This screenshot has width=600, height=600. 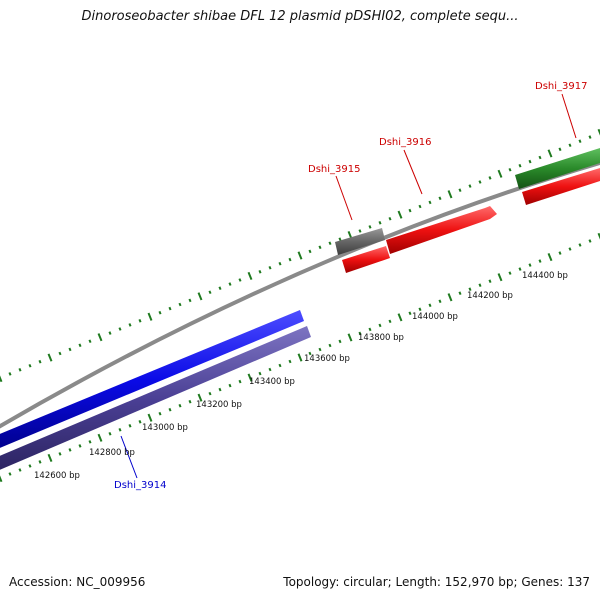 What do you see at coordinates (405, 142) in the screenshot?
I see `gene-label-dshi-3916: Dshi_3916` at bounding box center [405, 142].